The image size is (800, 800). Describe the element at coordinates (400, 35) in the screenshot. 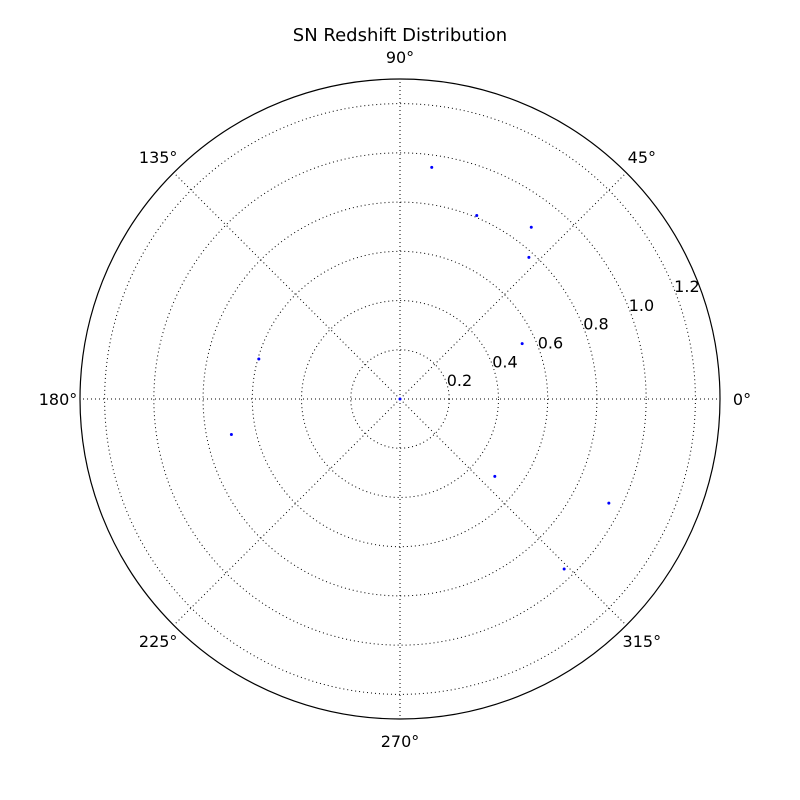

I see `chart-title: SN Redshift Distribution` at that location.